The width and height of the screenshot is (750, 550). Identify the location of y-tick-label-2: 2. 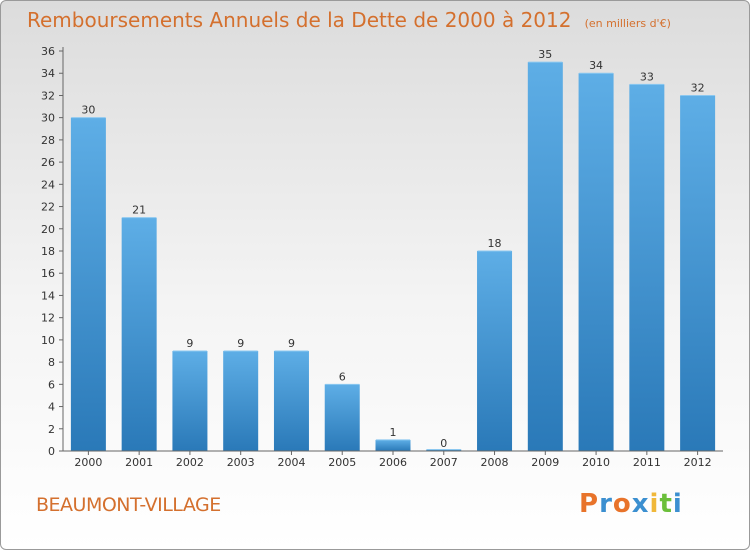
(51, 429).